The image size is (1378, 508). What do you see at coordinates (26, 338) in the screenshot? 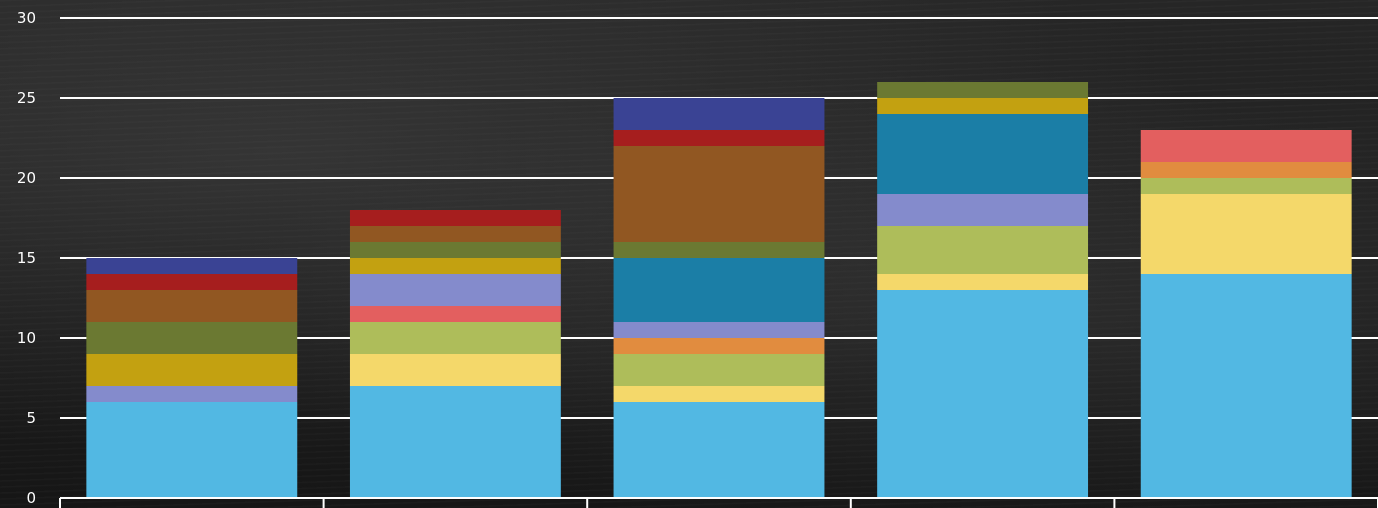
I see `y-tick-label: 10` at bounding box center [26, 338].